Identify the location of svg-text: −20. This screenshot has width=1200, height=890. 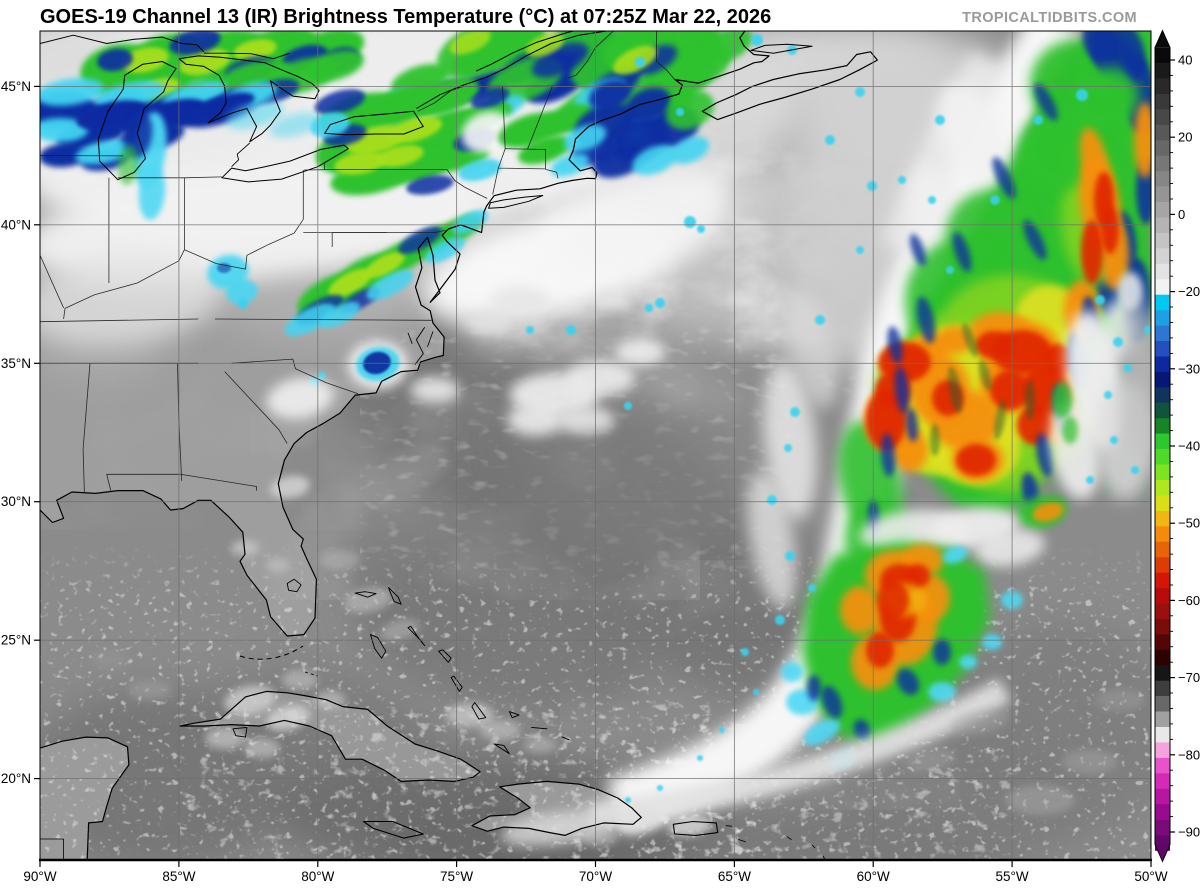
(1189, 291).